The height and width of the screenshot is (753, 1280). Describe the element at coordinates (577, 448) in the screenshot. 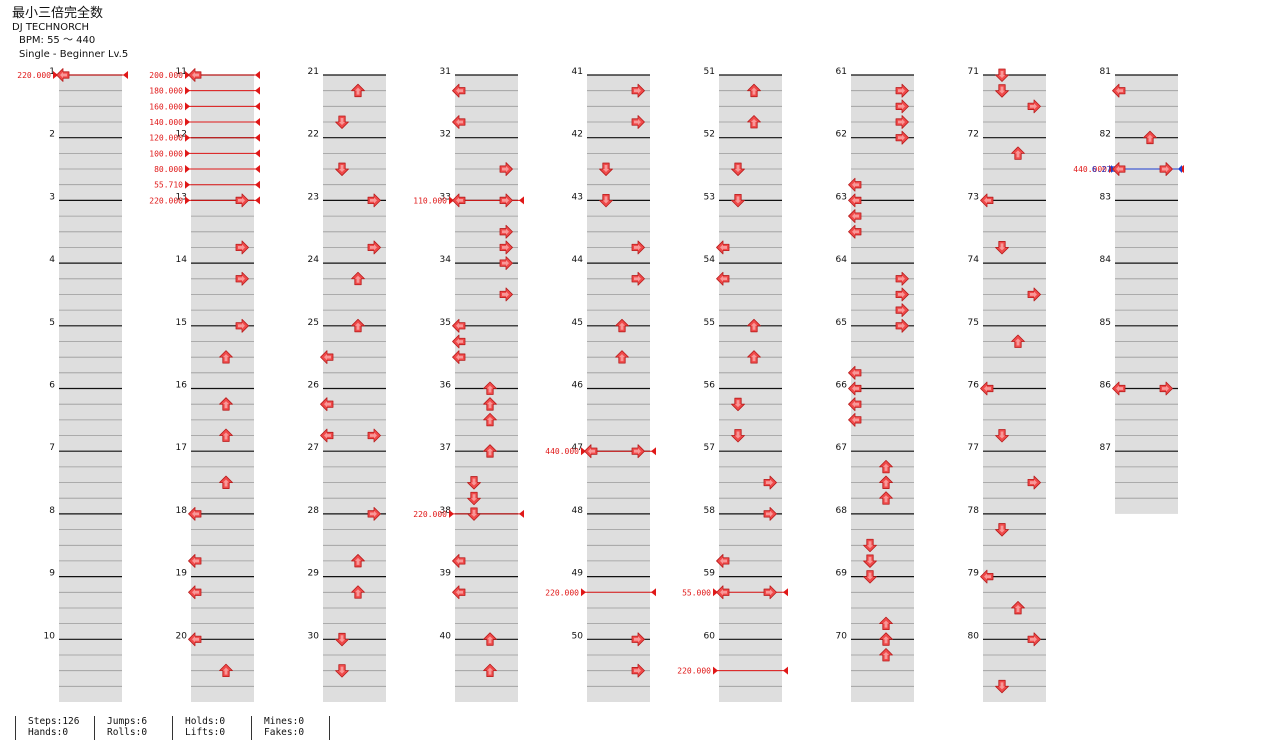

I see `measure-number: 47` at that location.